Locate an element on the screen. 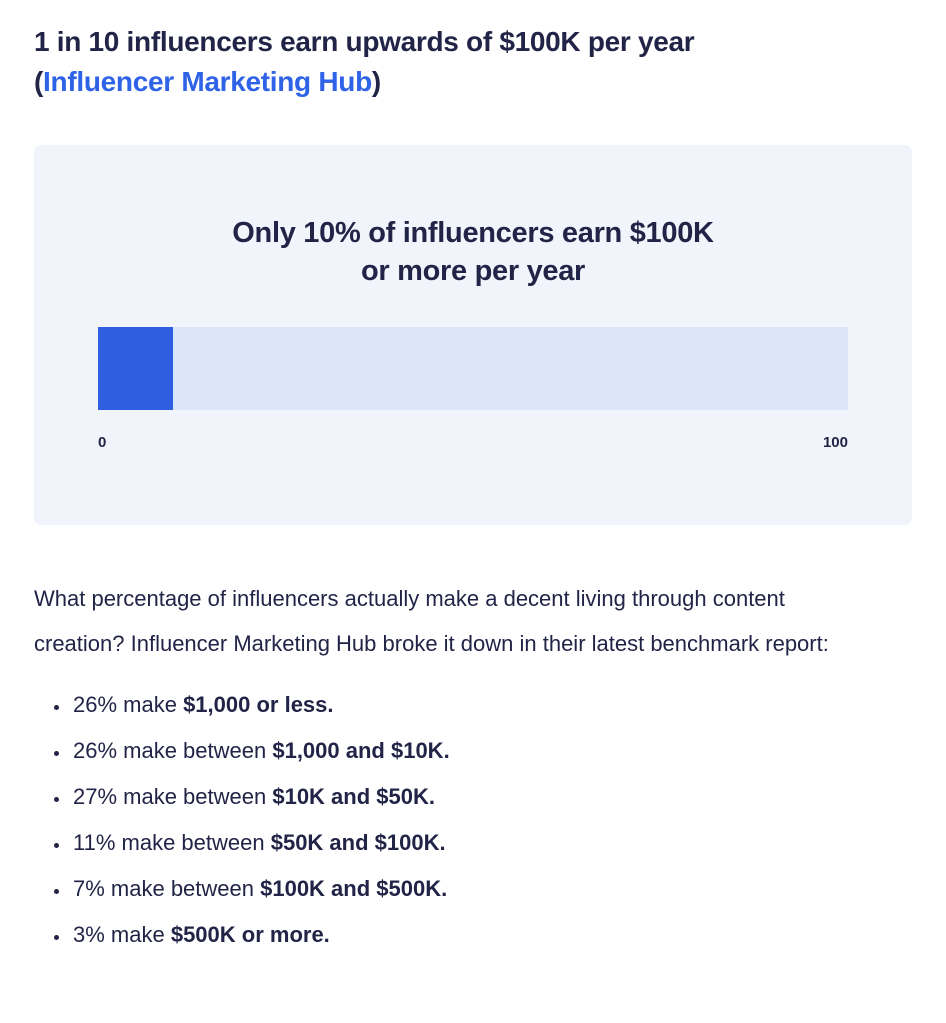 This screenshot has height=1023, width=946. list-item: 3% make $500K or more. is located at coordinates (491, 935).